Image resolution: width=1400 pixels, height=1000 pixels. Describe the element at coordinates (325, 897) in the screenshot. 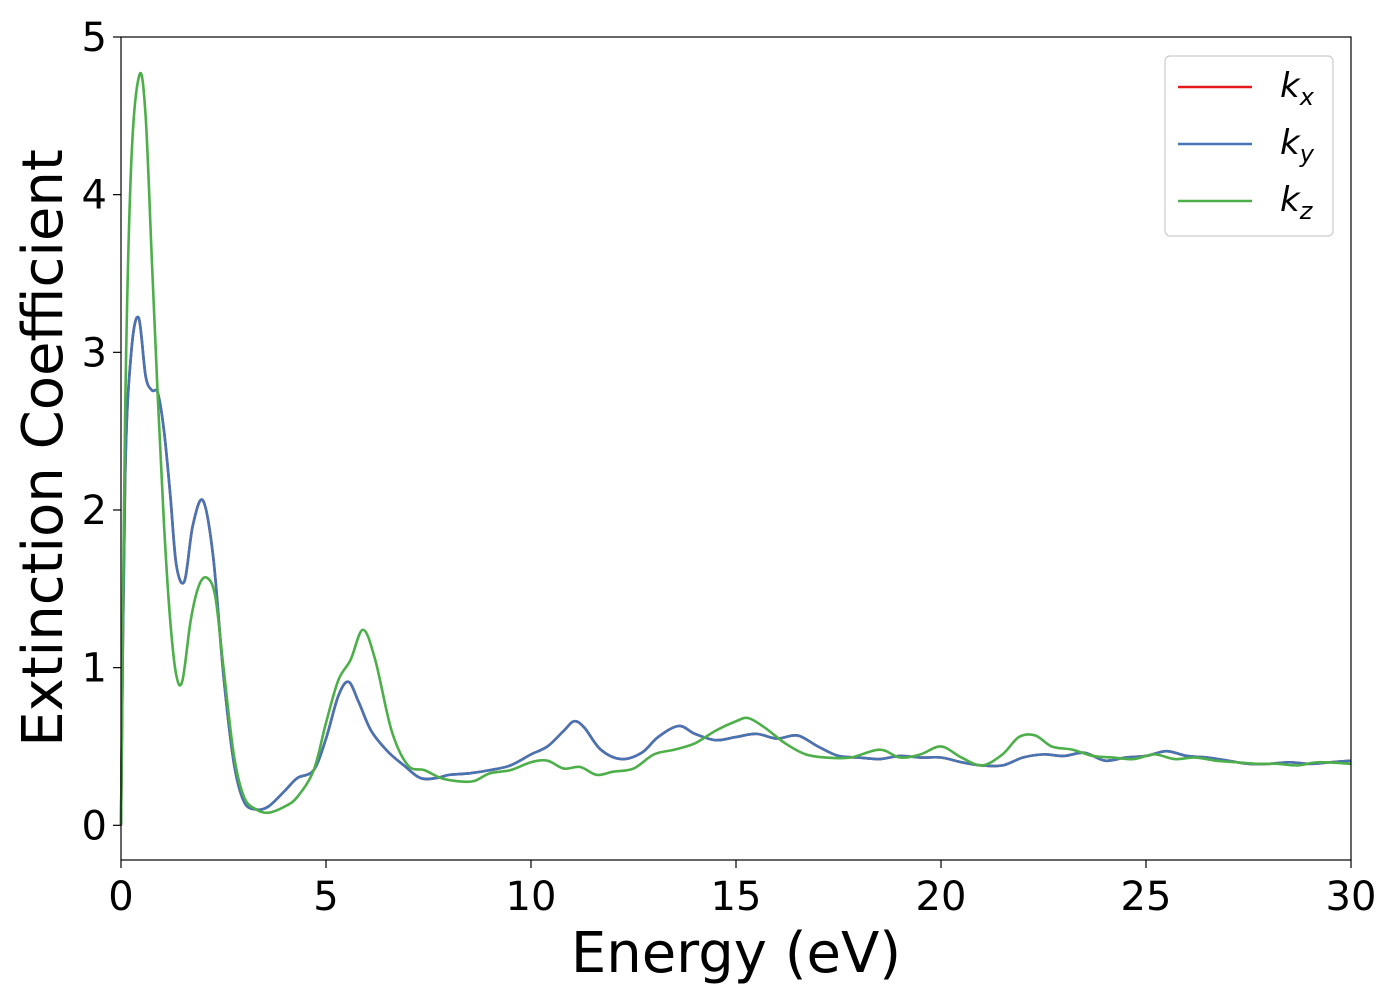

I see `x-tick-label: 5` at that location.